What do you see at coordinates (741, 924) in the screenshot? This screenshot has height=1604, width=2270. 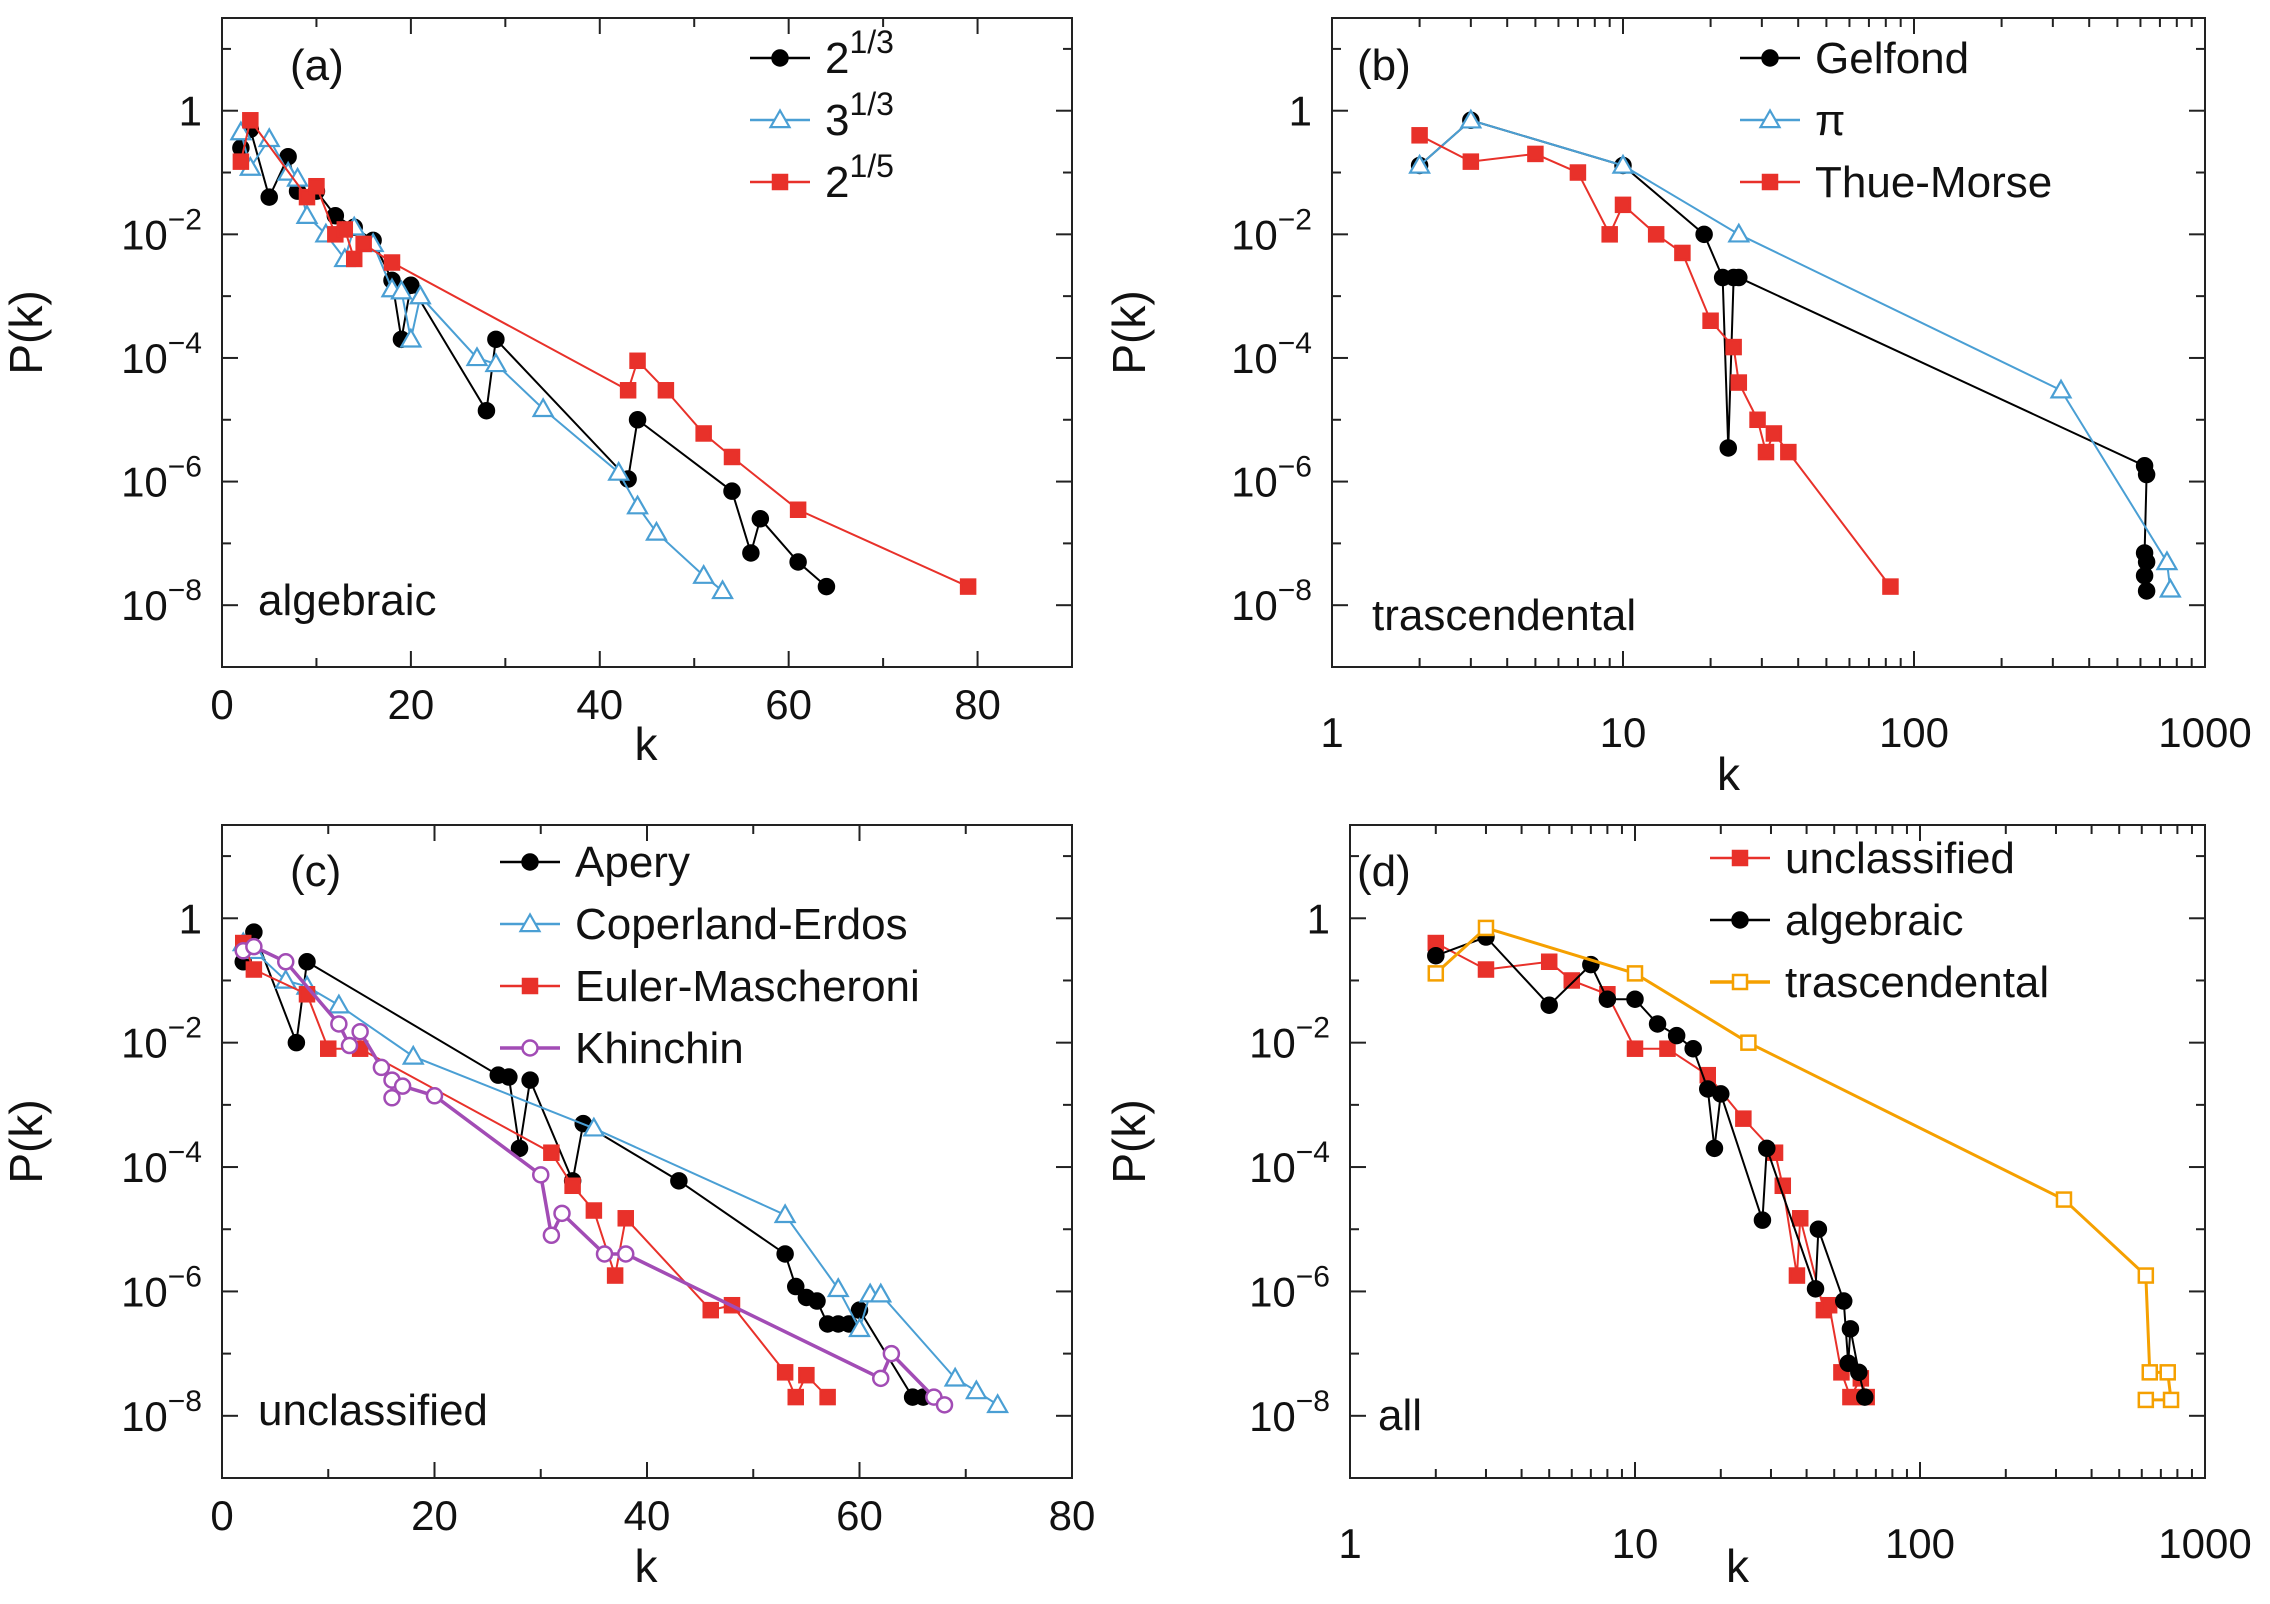 I see `legend-label: Coperland-Erdos` at bounding box center [741, 924].